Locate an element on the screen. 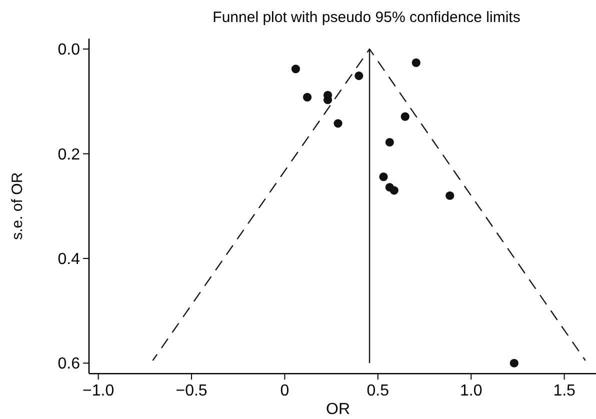  y-axis-title: s.e. of OR is located at coordinates (17, 206).